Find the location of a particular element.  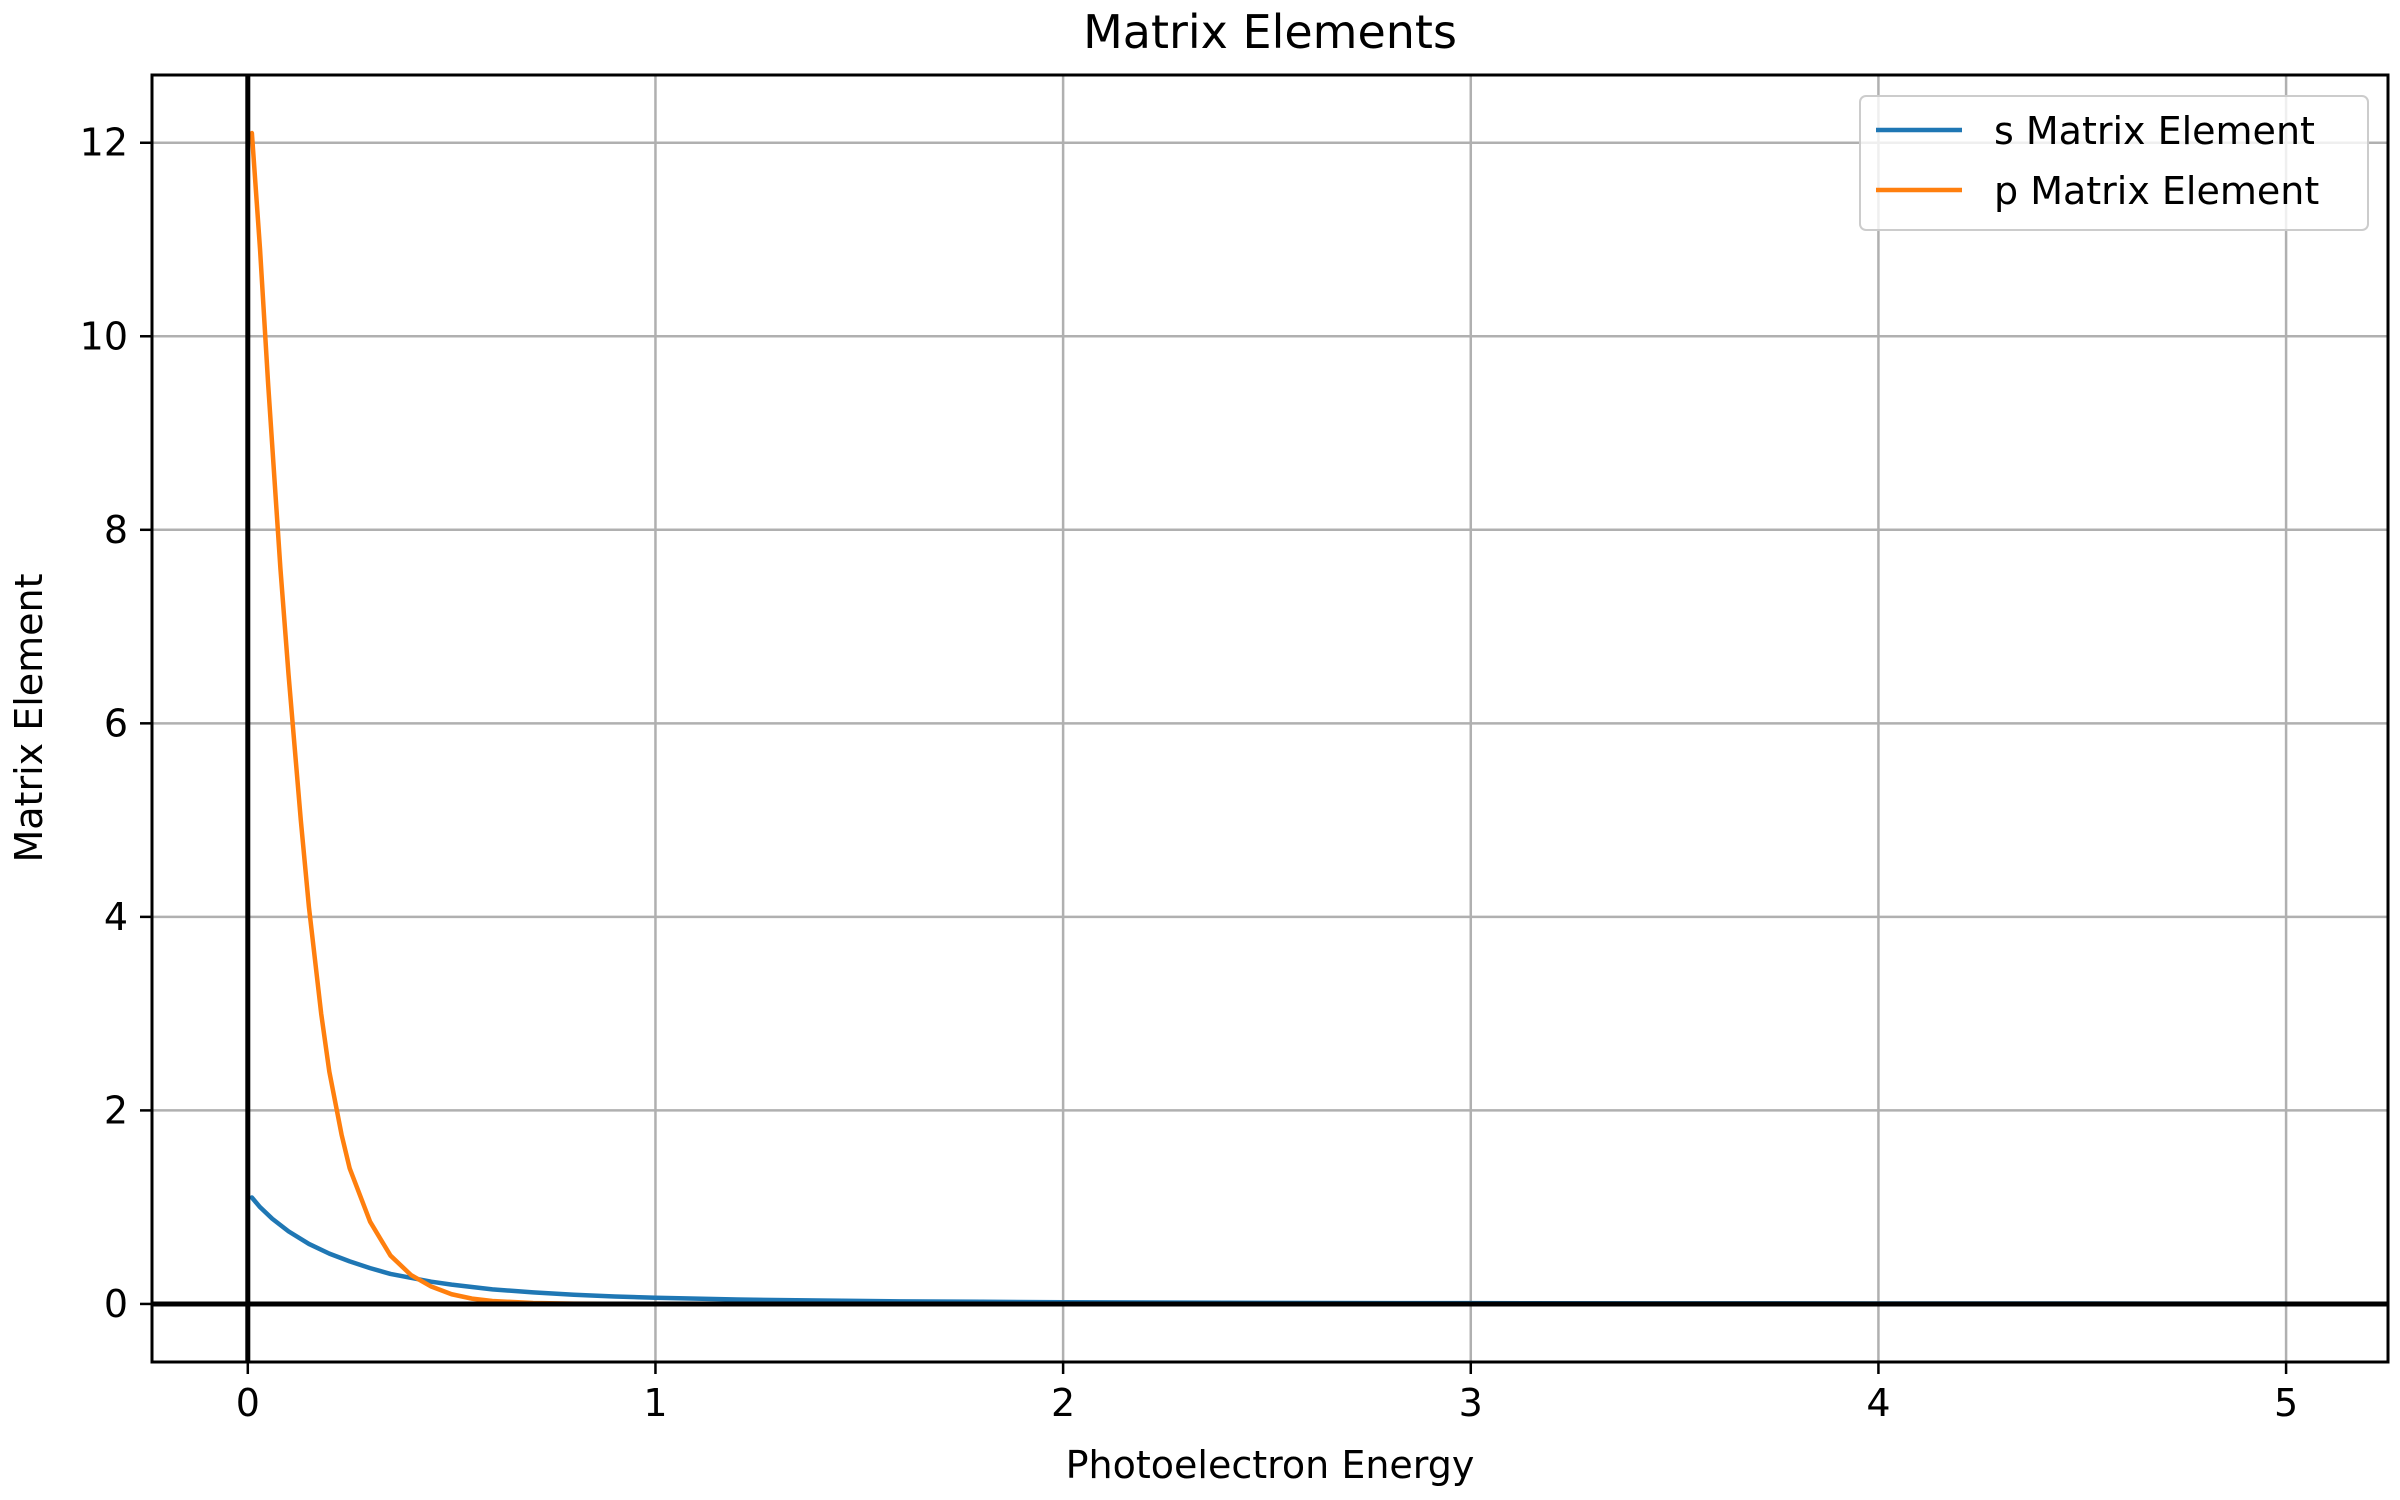

legend-label-p: p Matrix Element is located at coordinates (2156, 191).